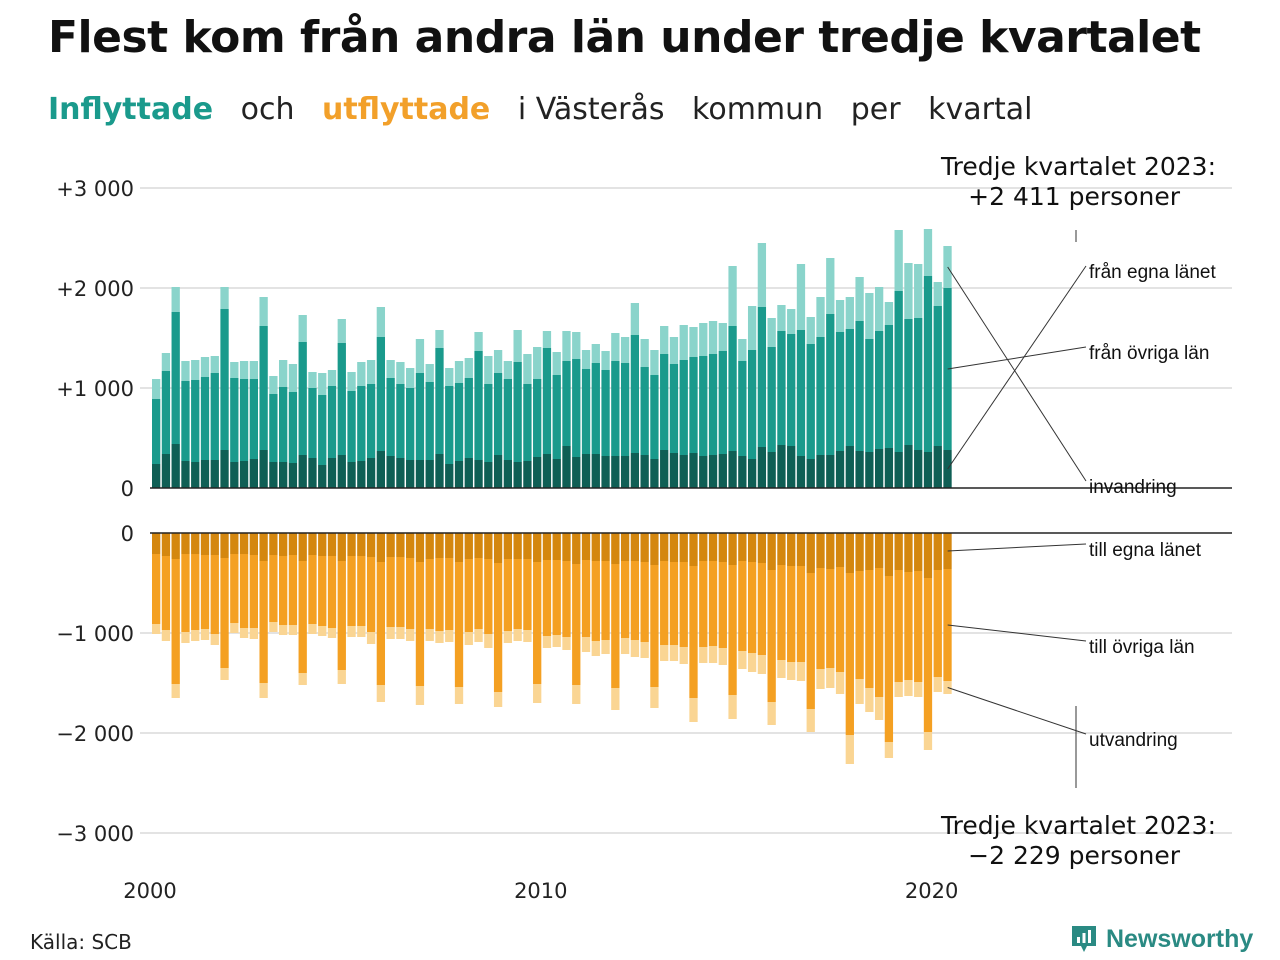  Describe the element at coordinates (95, 634) in the screenshot. I see `y-tick-label-outflow: −1 000` at that location.